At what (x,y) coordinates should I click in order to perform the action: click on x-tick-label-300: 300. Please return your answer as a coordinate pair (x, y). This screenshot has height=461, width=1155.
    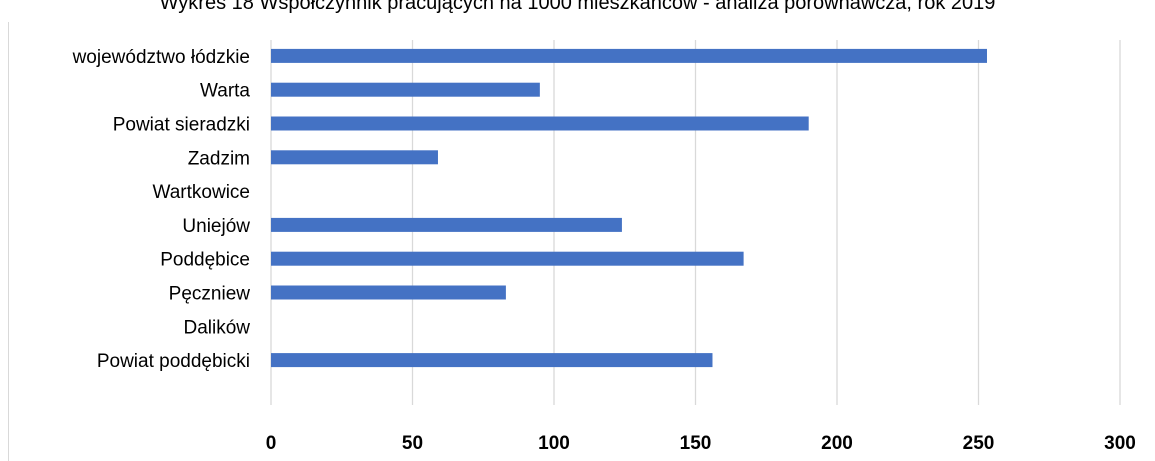
    Looking at the image, I should click on (1120, 443).